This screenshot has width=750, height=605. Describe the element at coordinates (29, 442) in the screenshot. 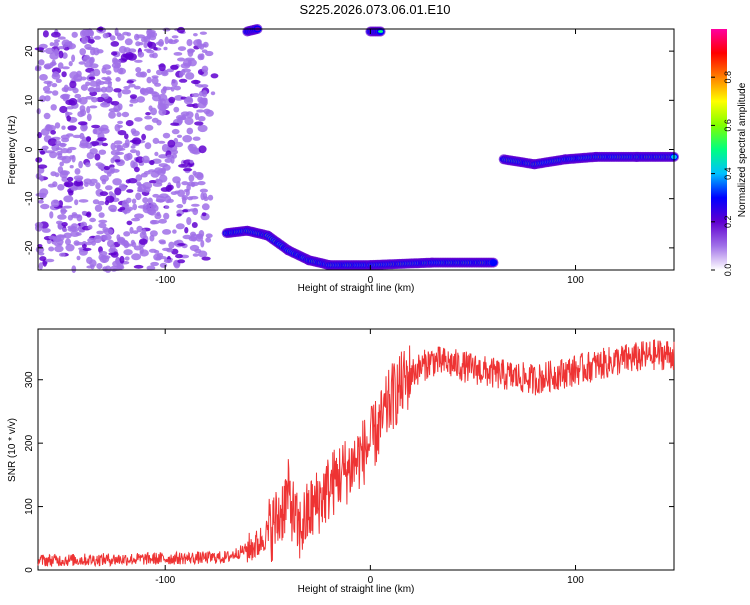

I see `snr-y-tick-label: 200` at that location.